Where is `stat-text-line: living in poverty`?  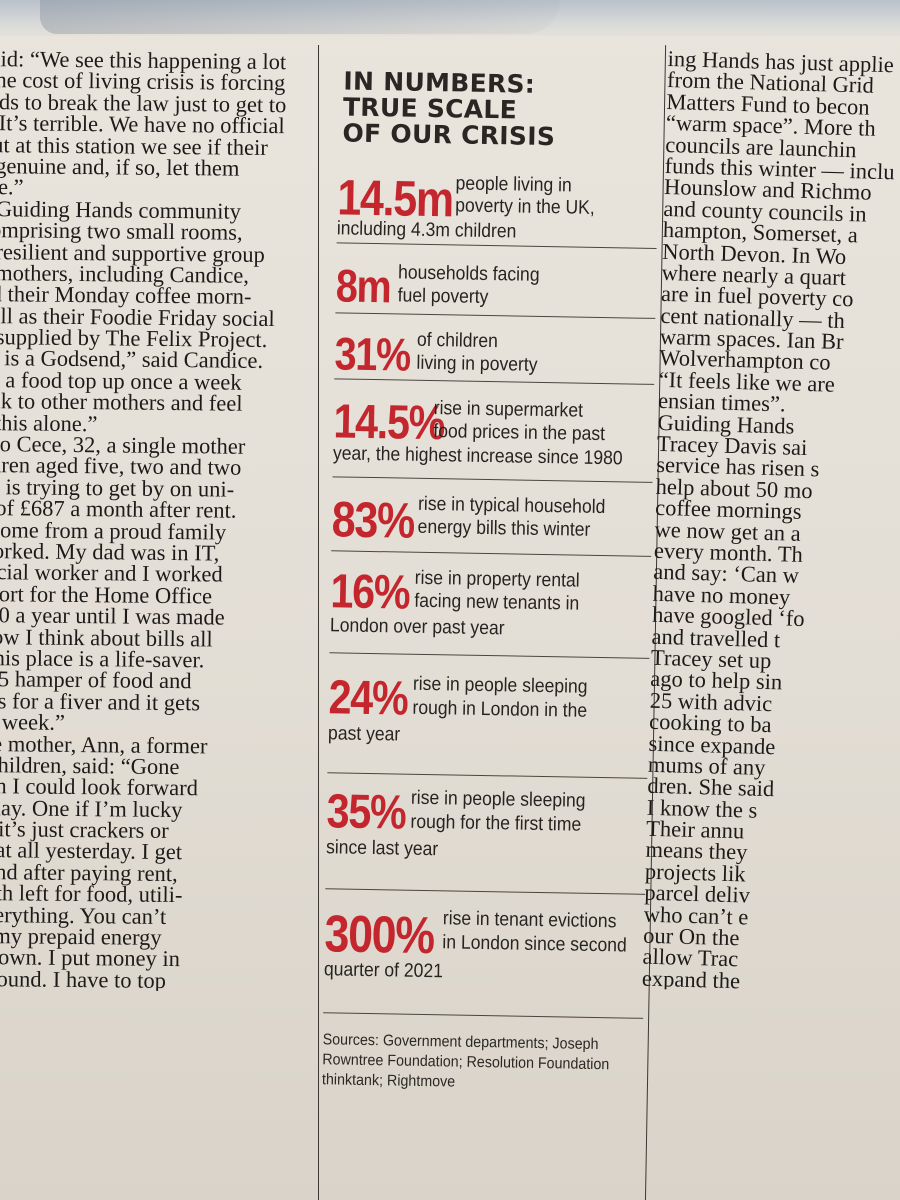
stat-text-line: living in poverty is located at coordinates (477, 363).